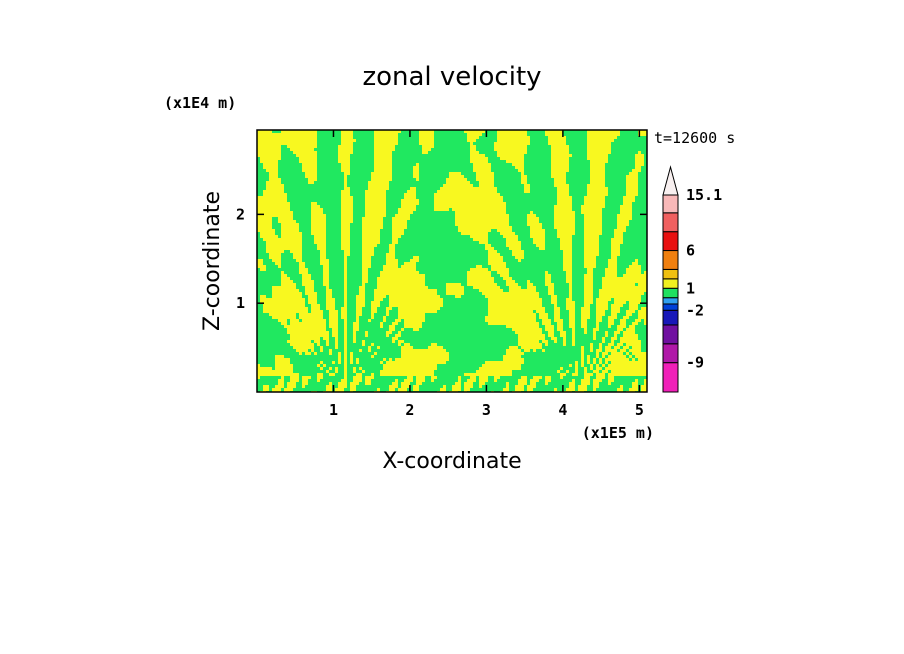 This screenshot has width=904, height=654. What do you see at coordinates (240, 214) in the screenshot?
I see `y-tick-label: 2` at bounding box center [240, 214].